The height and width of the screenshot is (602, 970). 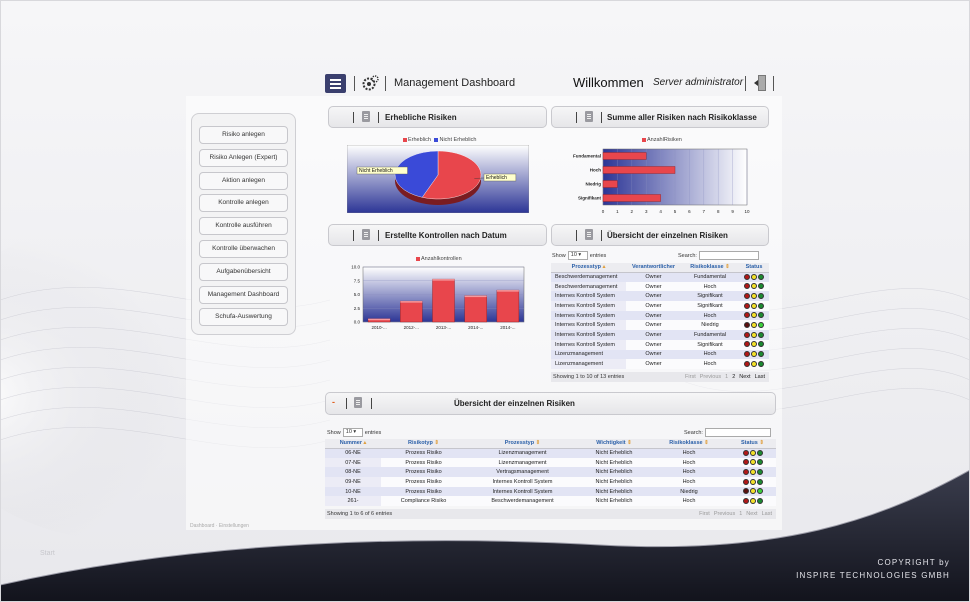 I want to click on table2-length-control: Show 10 ▾ entries, so click(x=354, y=432).